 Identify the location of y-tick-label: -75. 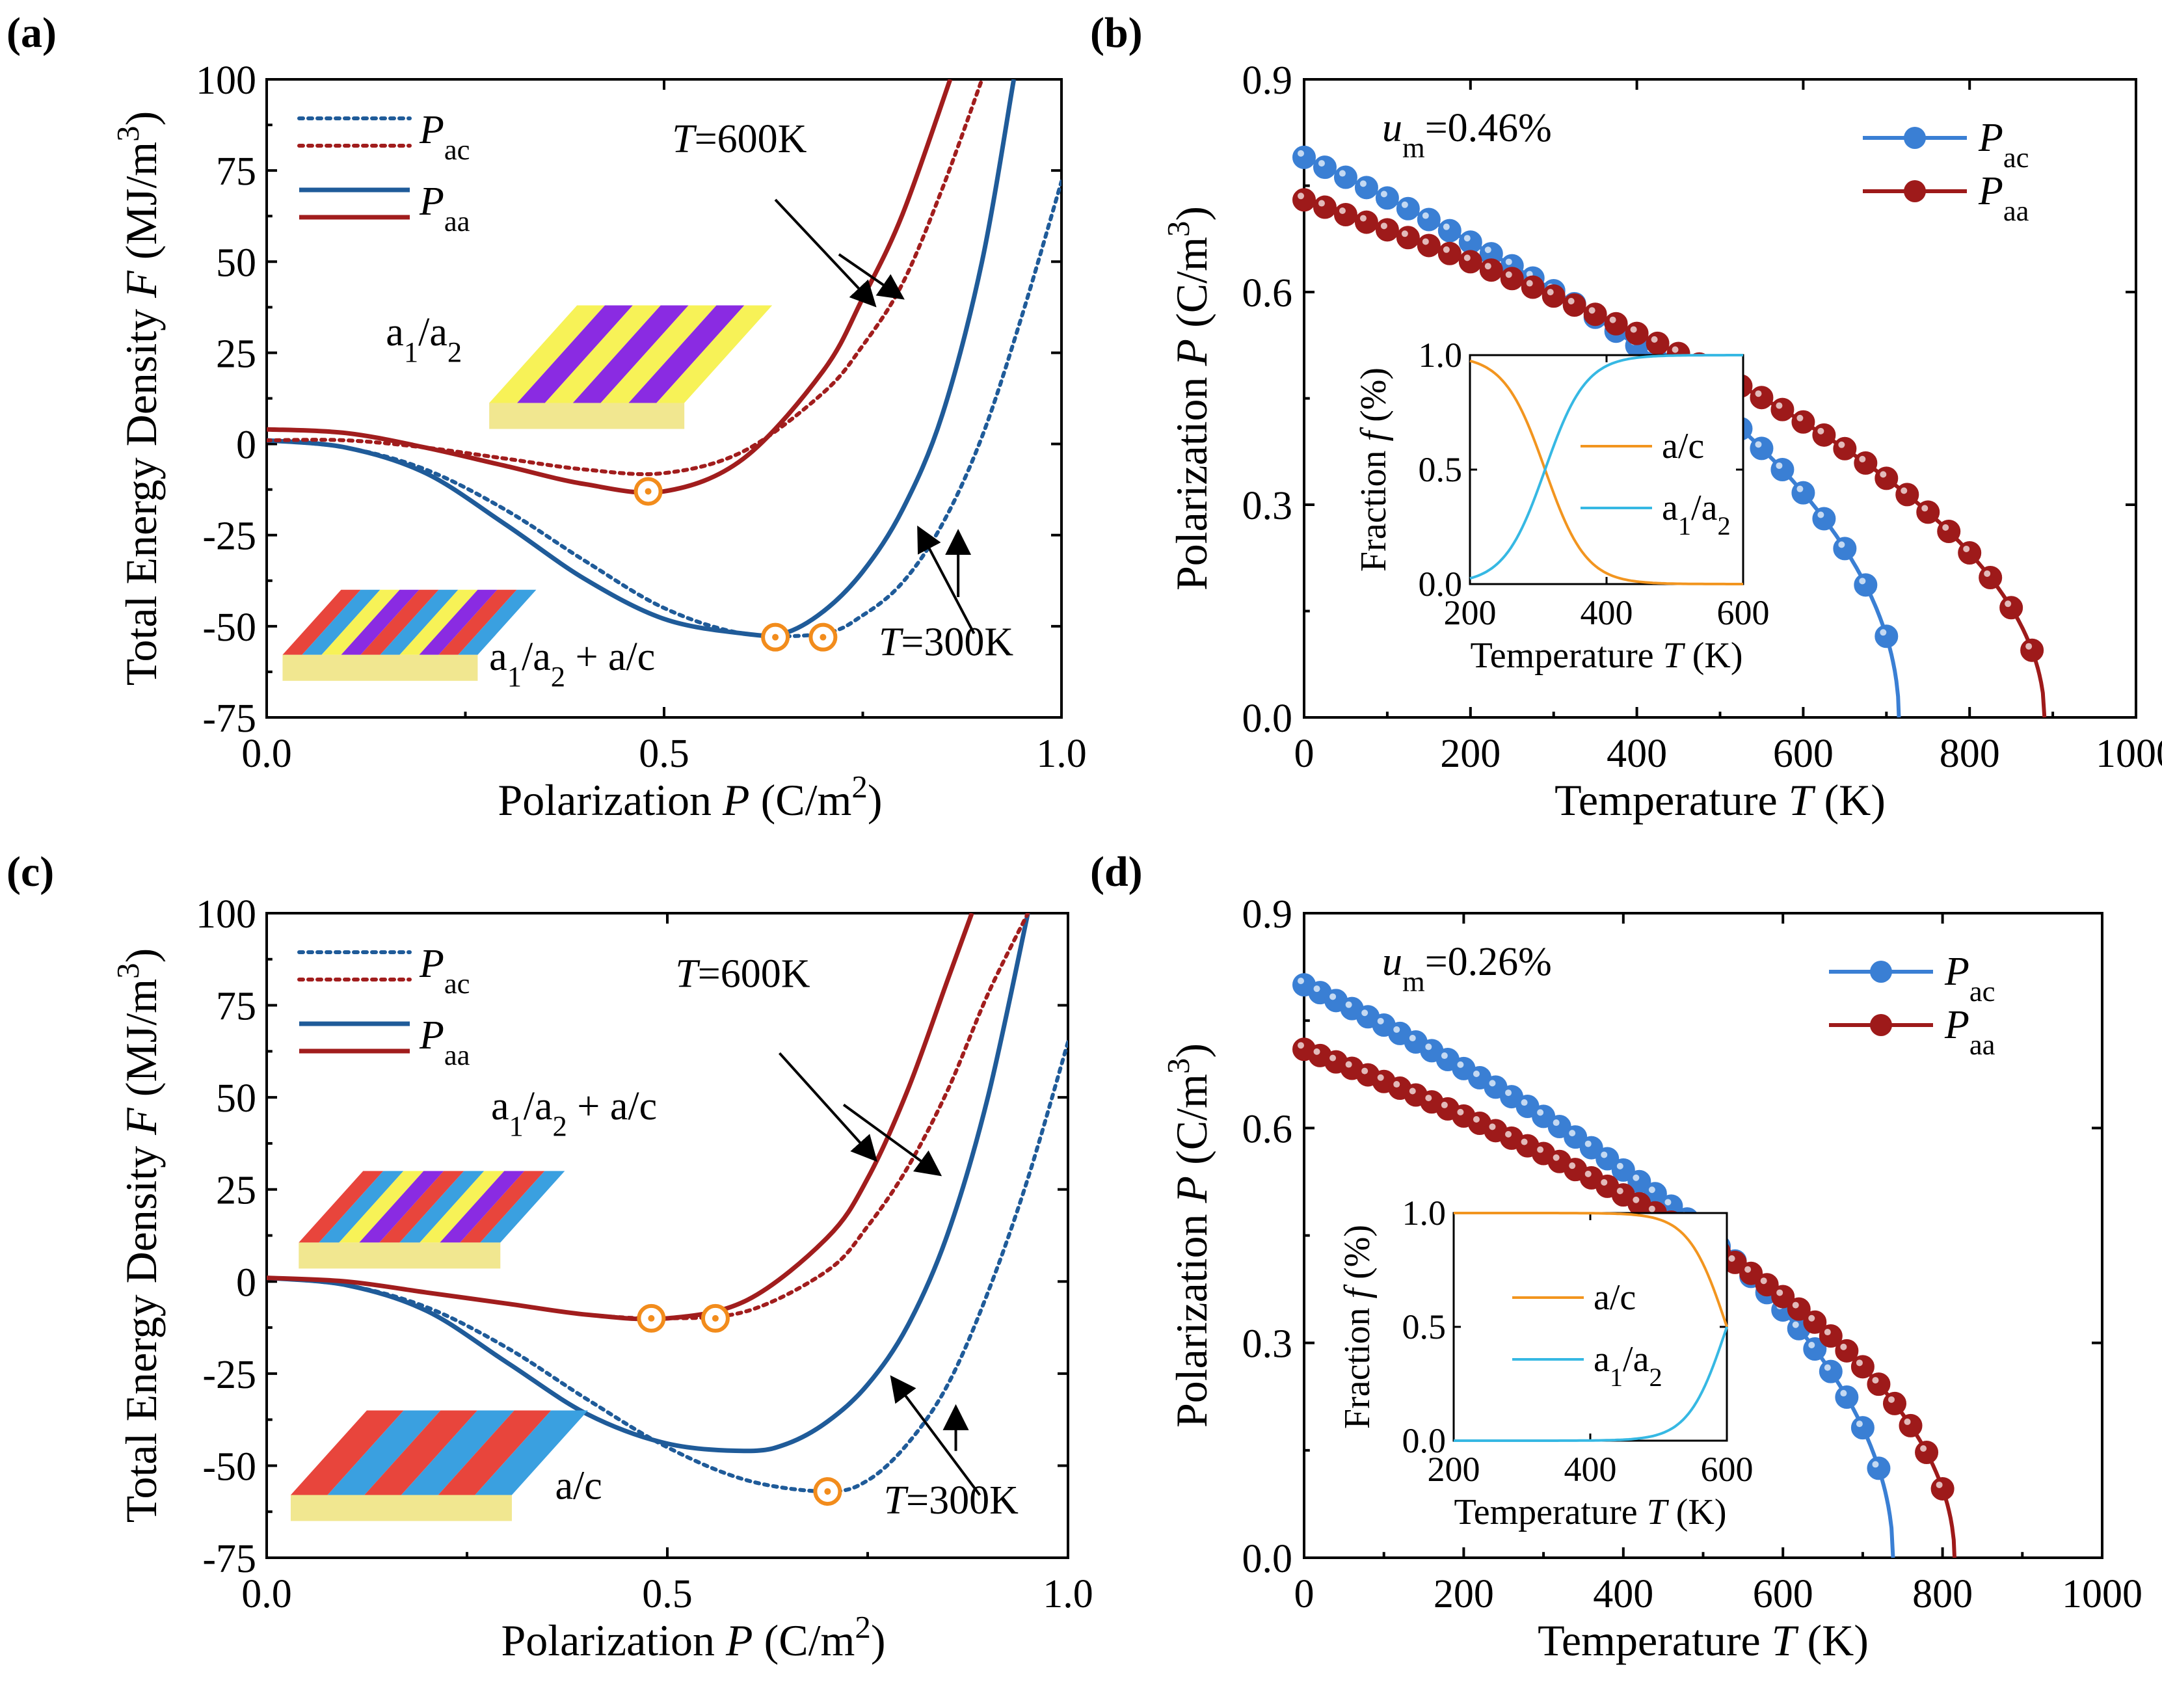
(229, 719).